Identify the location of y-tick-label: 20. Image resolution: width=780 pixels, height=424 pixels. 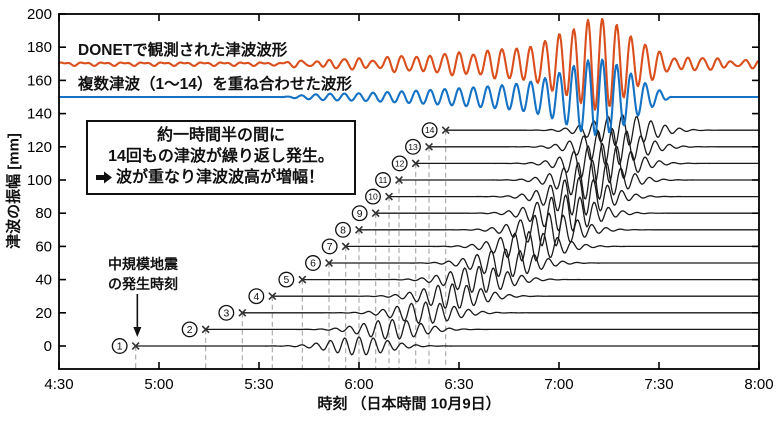
(43, 313).